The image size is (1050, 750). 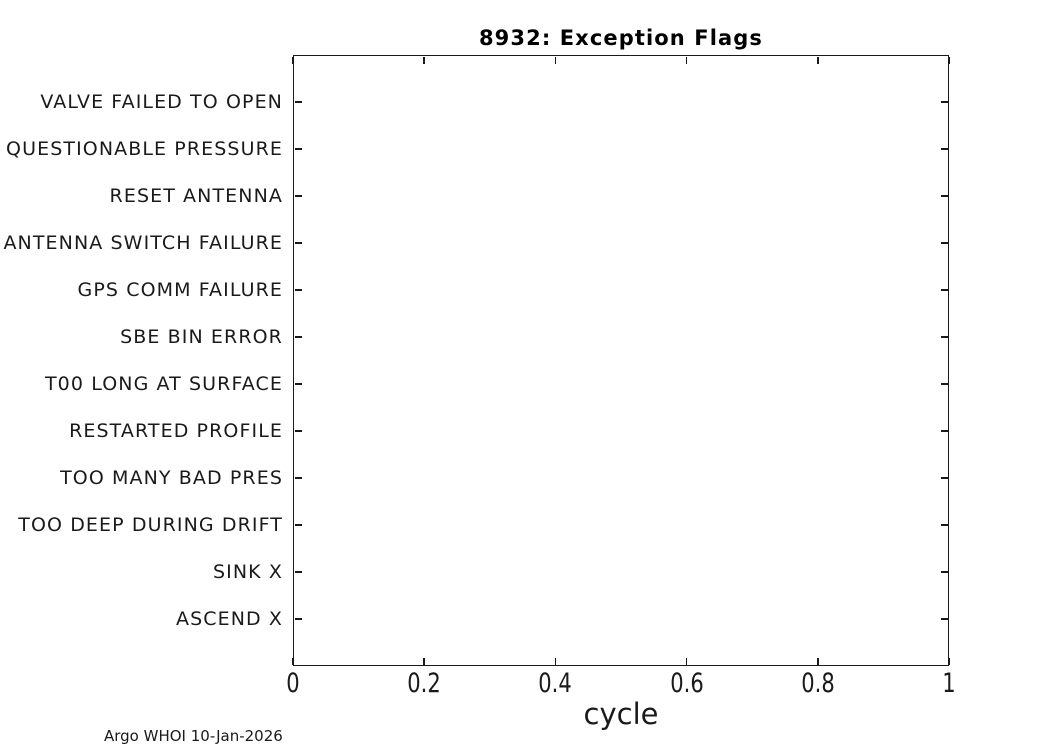 I want to click on xtick-label-text: 0.6, so click(x=686, y=683).